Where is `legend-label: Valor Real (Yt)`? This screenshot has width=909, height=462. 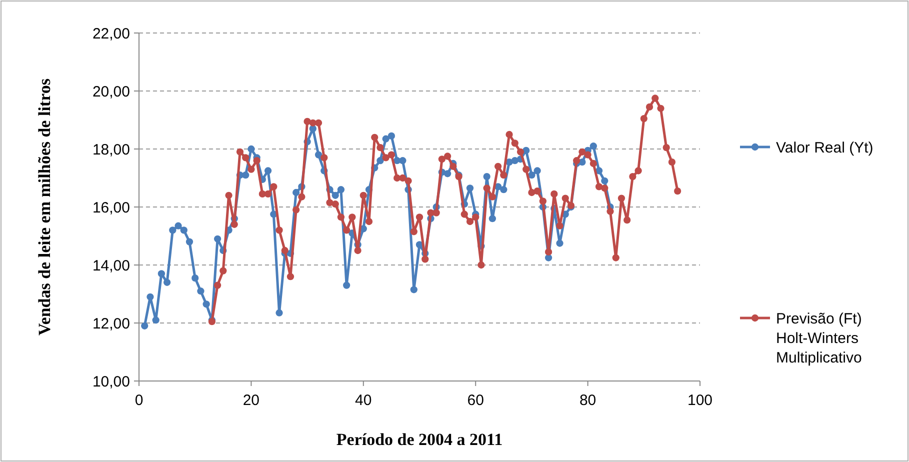
legend-label: Valor Real (Yt) is located at coordinates (825, 147).